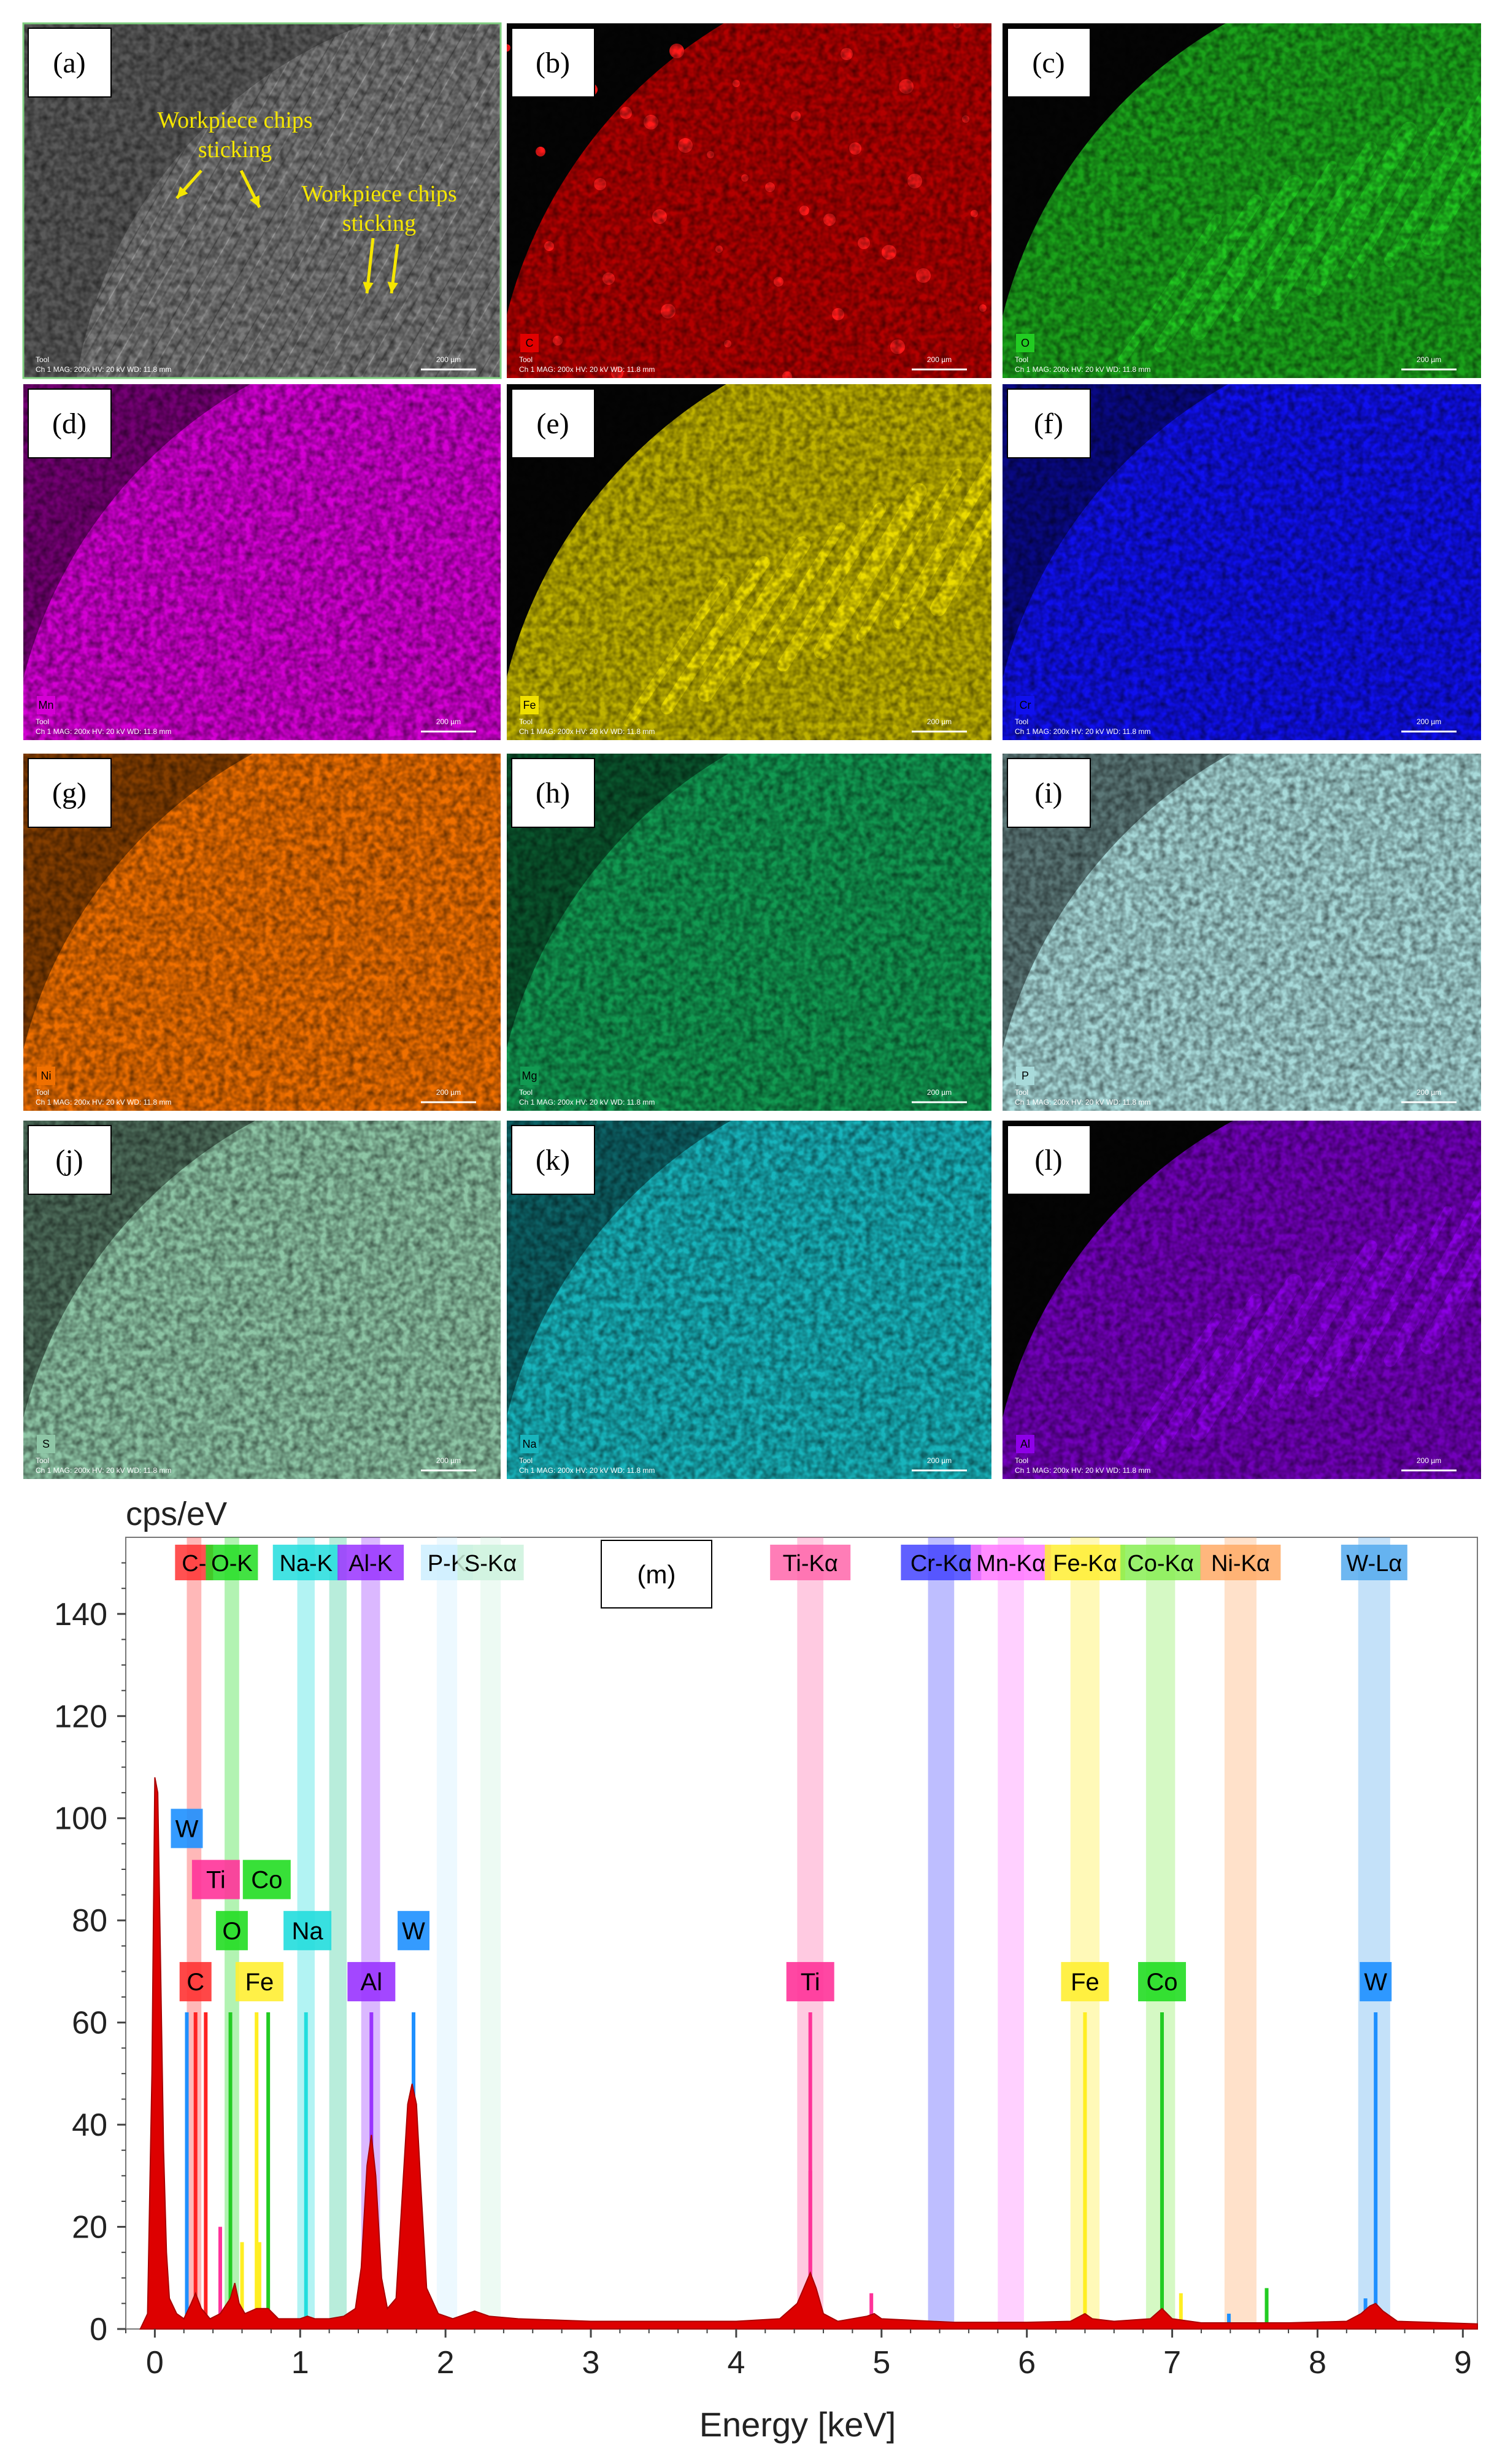 The width and height of the screenshot is (1505, 2464). I want to click on y-tick-label: 60, so click(89, 2024).